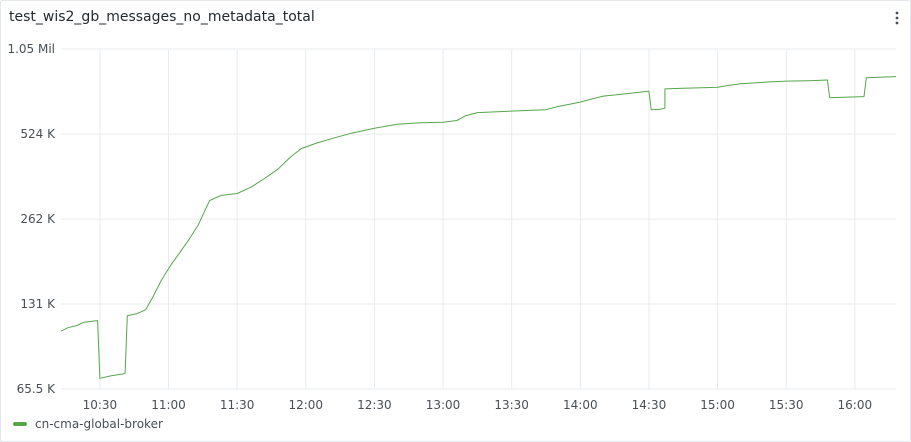 Image resolution: width=911 pixels, height=442 pixels. I want to click on legend-item: cn-cma-global-broker, so click(88, 424).